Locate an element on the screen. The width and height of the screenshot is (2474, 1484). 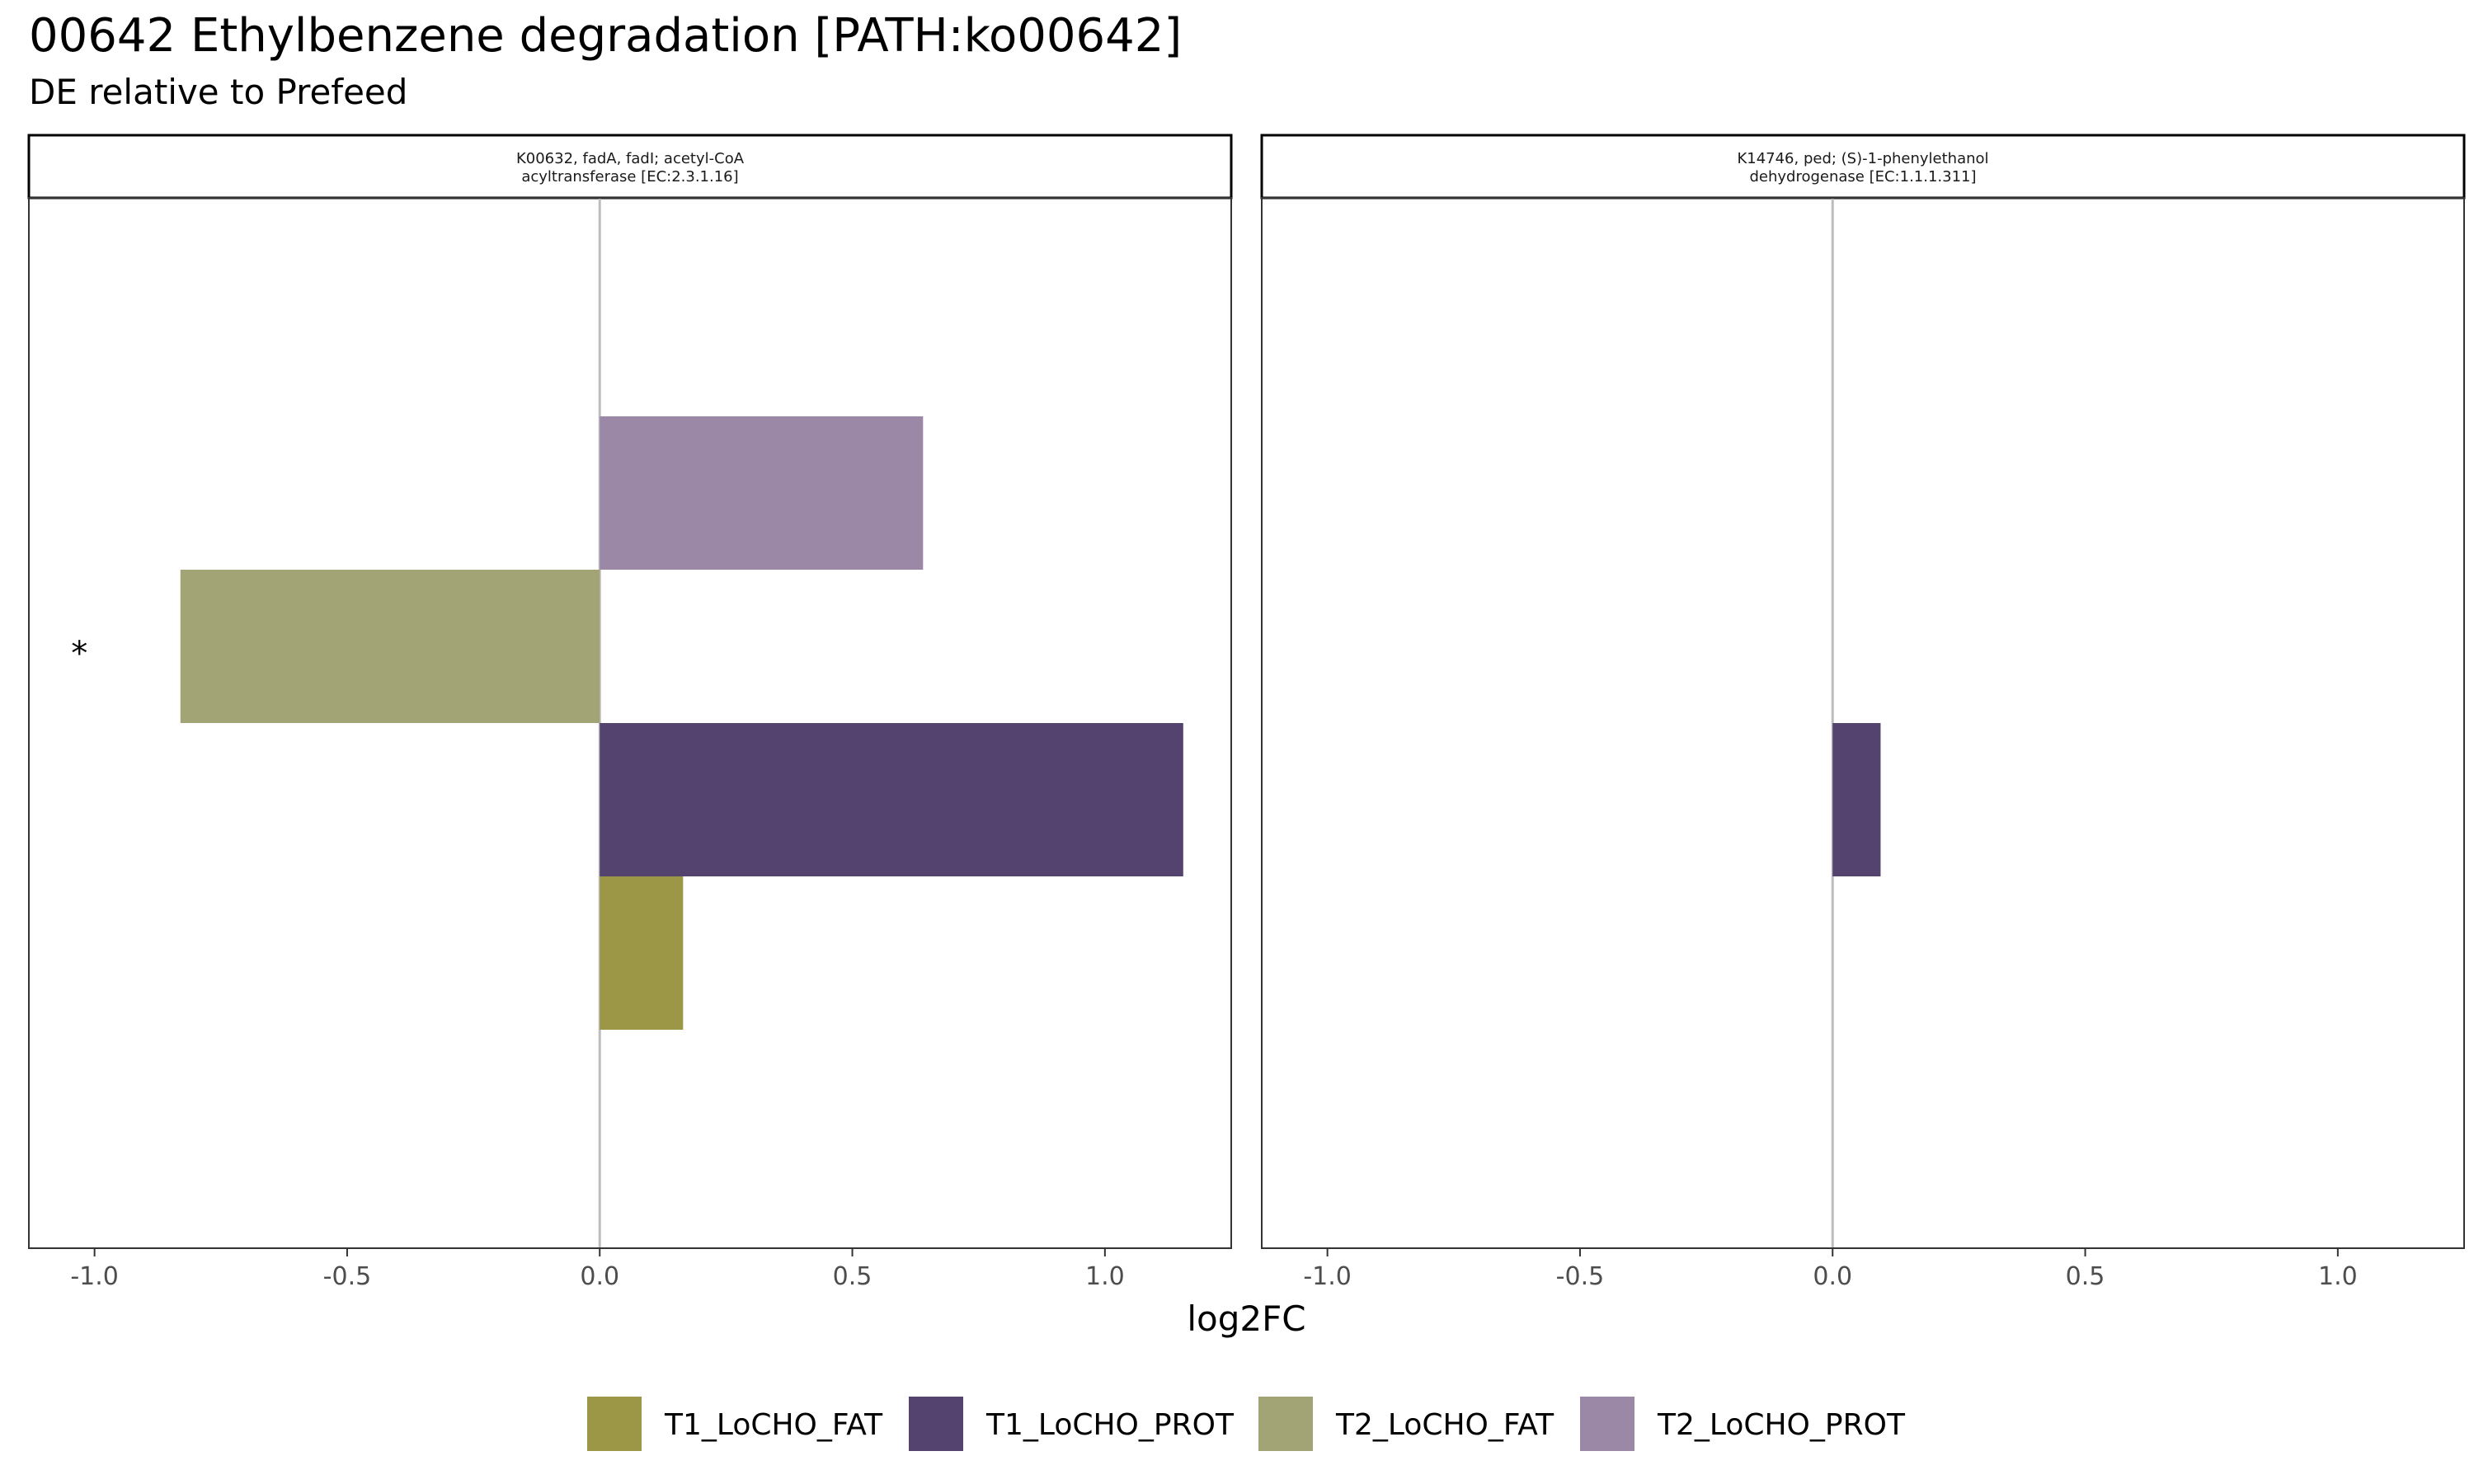
x-tick-label-1-2: 0.0 is located at coordinates (599, 1276).